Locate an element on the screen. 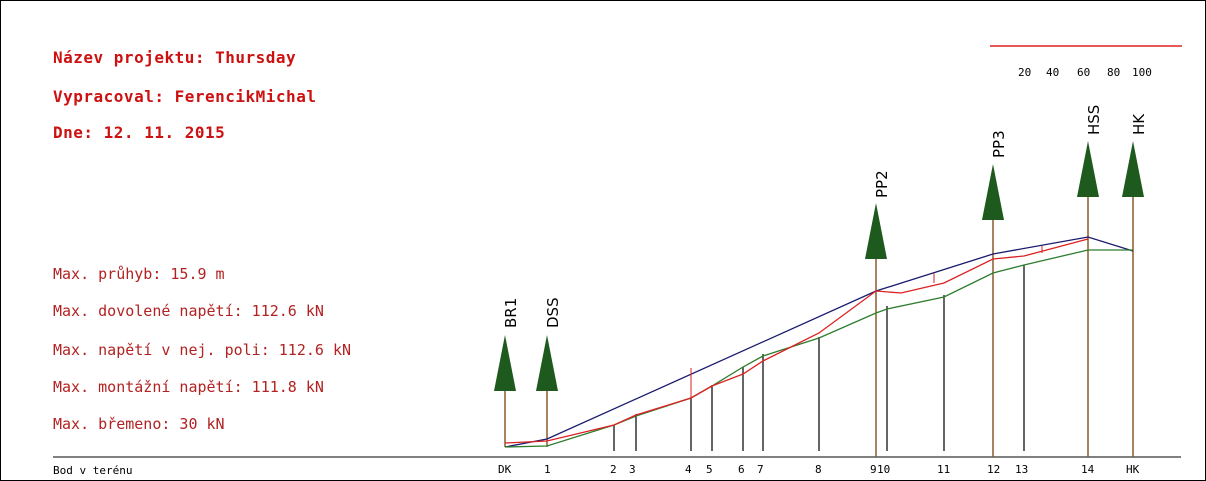 The width and height of the screenshot is (1206, 481). stat-max-load: Max. břemeno: 30 kN is located at coordinates (139, 424).